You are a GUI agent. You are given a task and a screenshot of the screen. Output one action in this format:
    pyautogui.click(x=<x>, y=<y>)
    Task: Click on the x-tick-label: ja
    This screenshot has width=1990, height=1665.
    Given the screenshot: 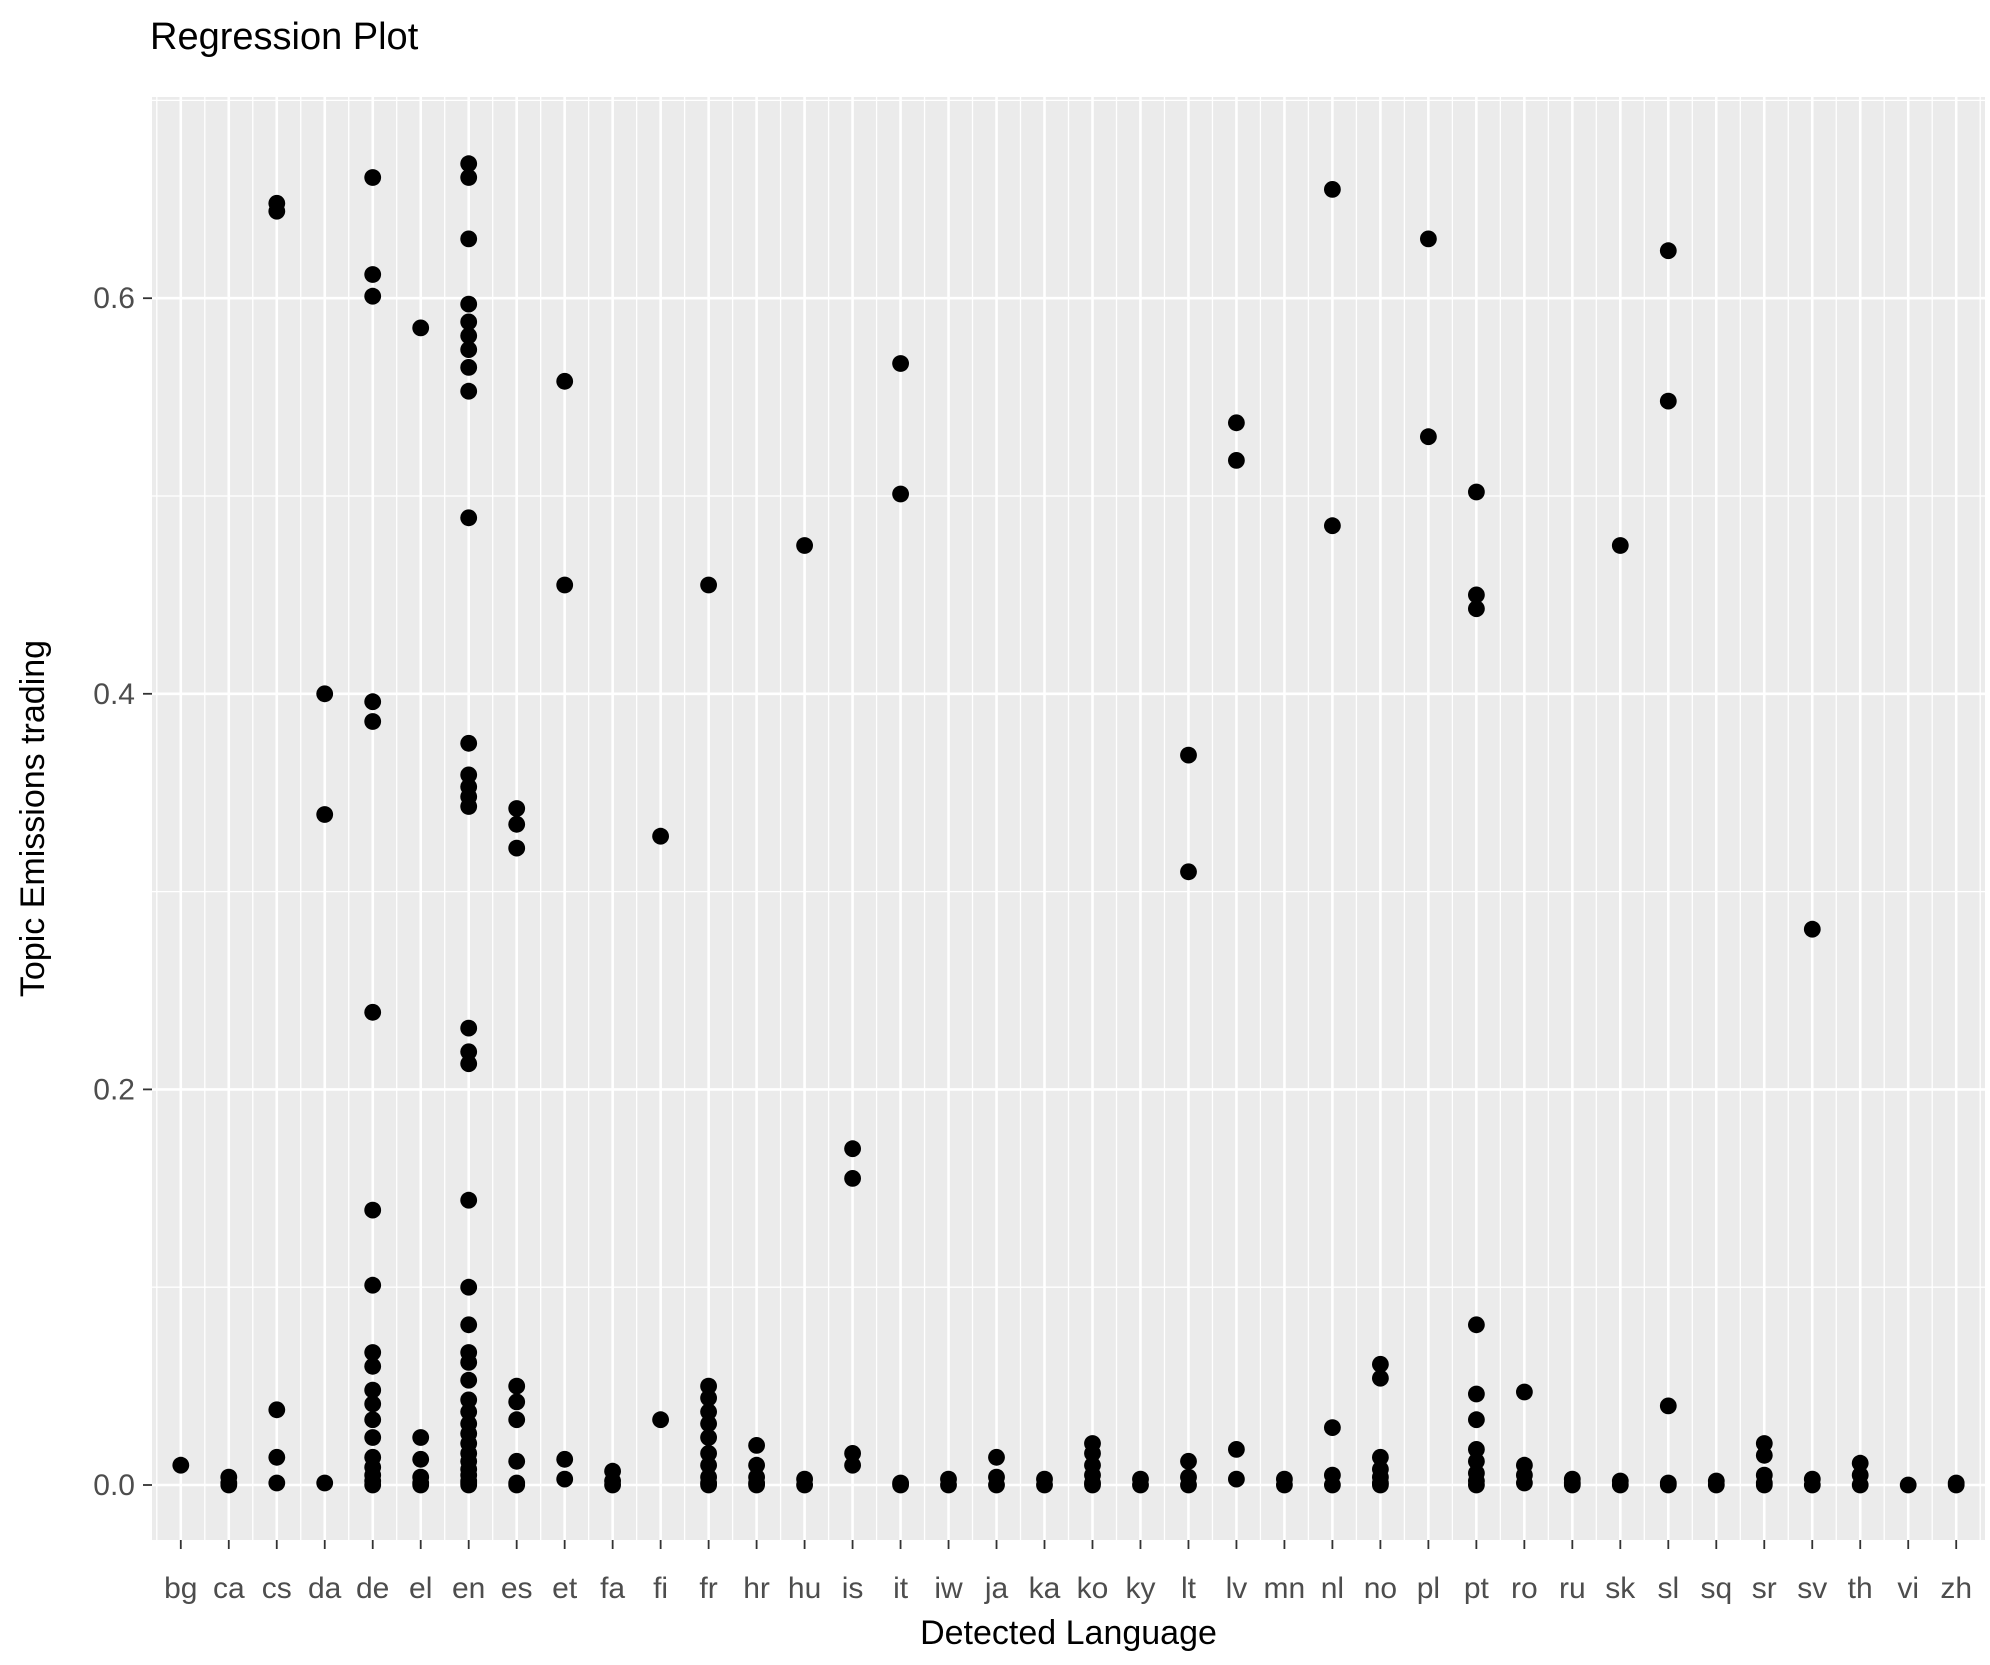 What is the action you would take?
    pyautogui.click(x=996, y=1588)
    